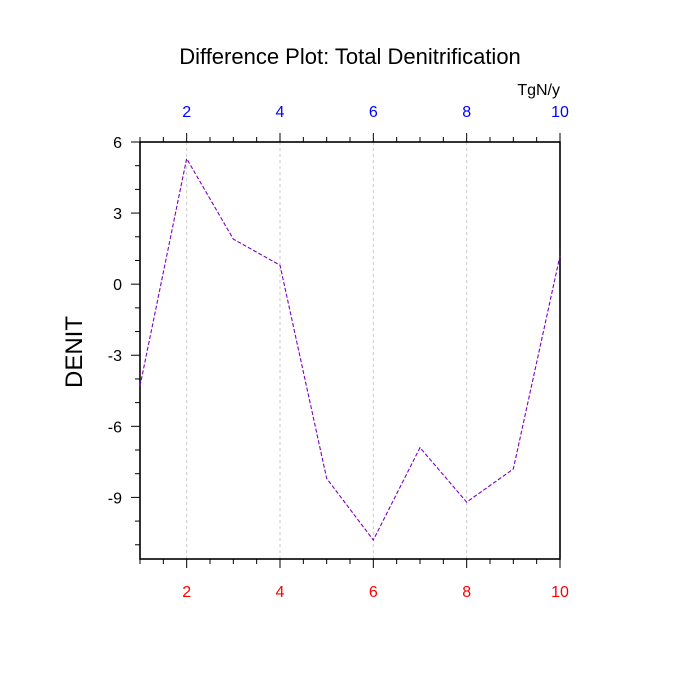  Describe the element at coordinates (117, 143) in the screenshot. I see `y-tick-label-6: 6` at that location.